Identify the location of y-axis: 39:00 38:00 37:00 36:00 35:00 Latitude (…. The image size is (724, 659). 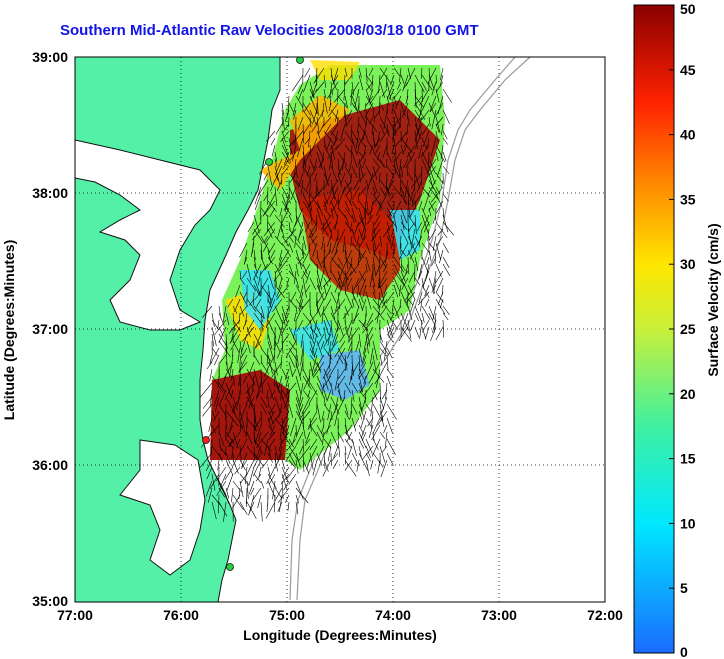
(34, 329).